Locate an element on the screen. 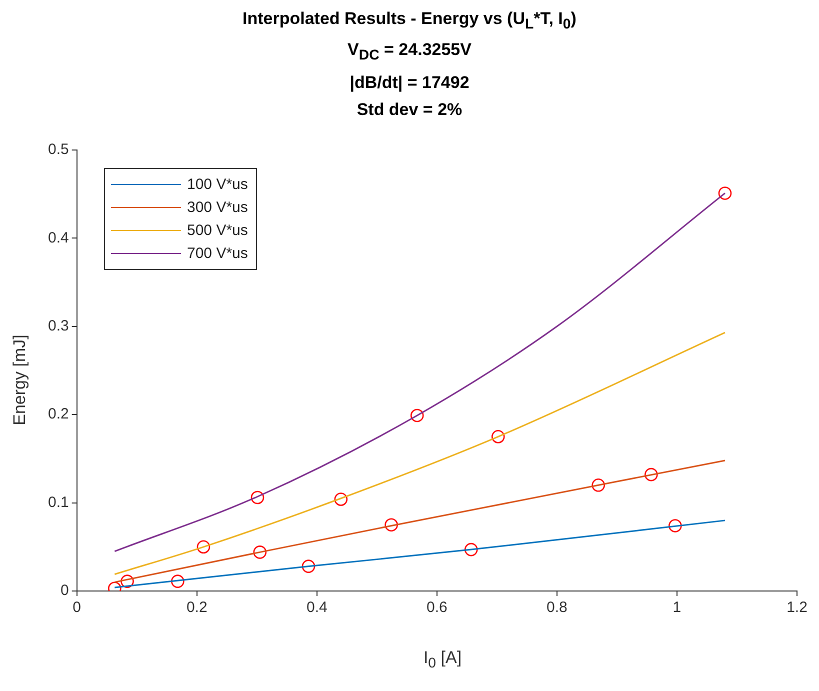 The image size is (819, 691). chart-title: Interpolated Results - Energy vs (U$_{L}$*T, I$_{0}$) is located at coordinates (410, 21).